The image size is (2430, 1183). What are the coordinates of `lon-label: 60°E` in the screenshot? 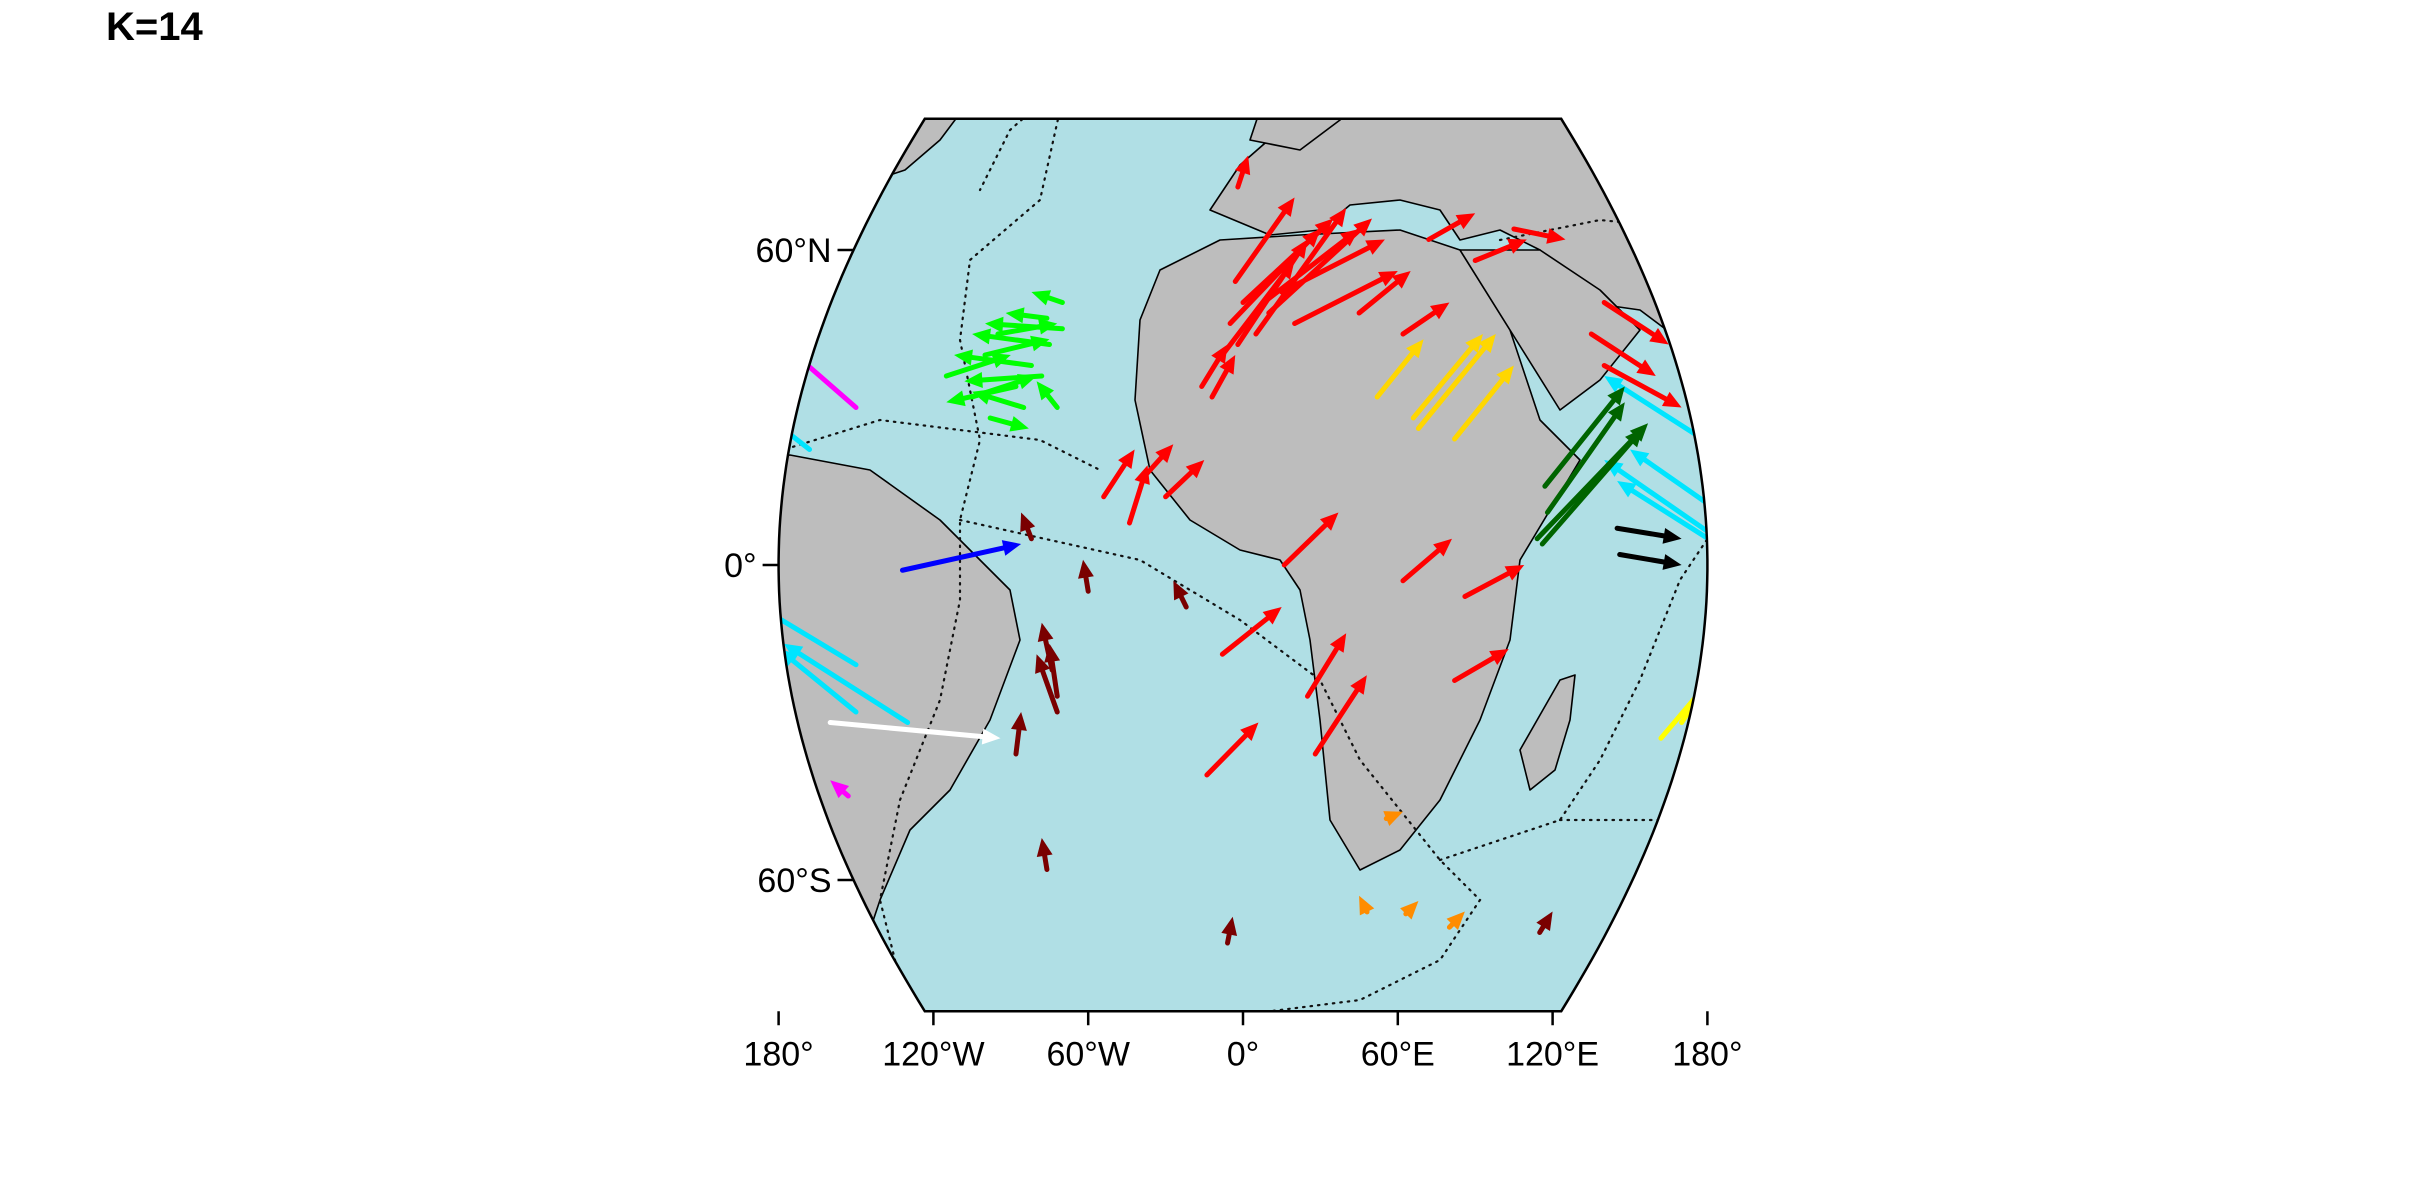 It's located at (1398, 1054).